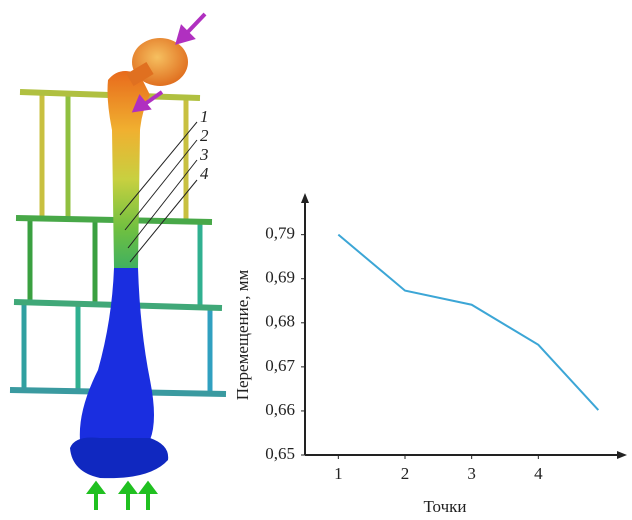 The height and width of the screenshot is (520, 632). I want to click on x-axis-arrow, so click(622, 455).